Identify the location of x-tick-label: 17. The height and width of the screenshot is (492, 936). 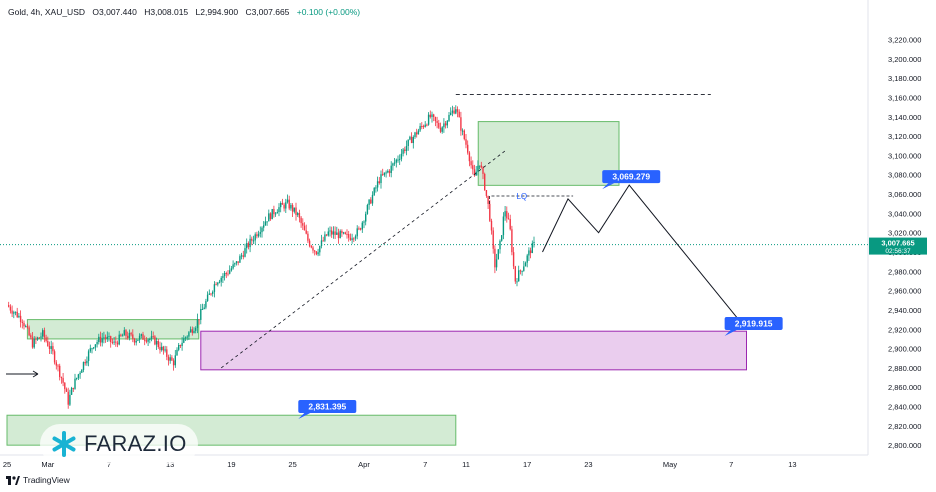
(527, 464).